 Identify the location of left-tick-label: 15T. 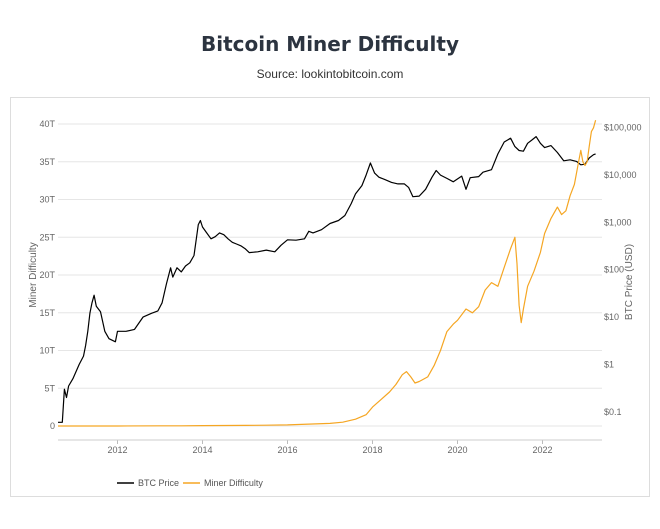
(47, 313).